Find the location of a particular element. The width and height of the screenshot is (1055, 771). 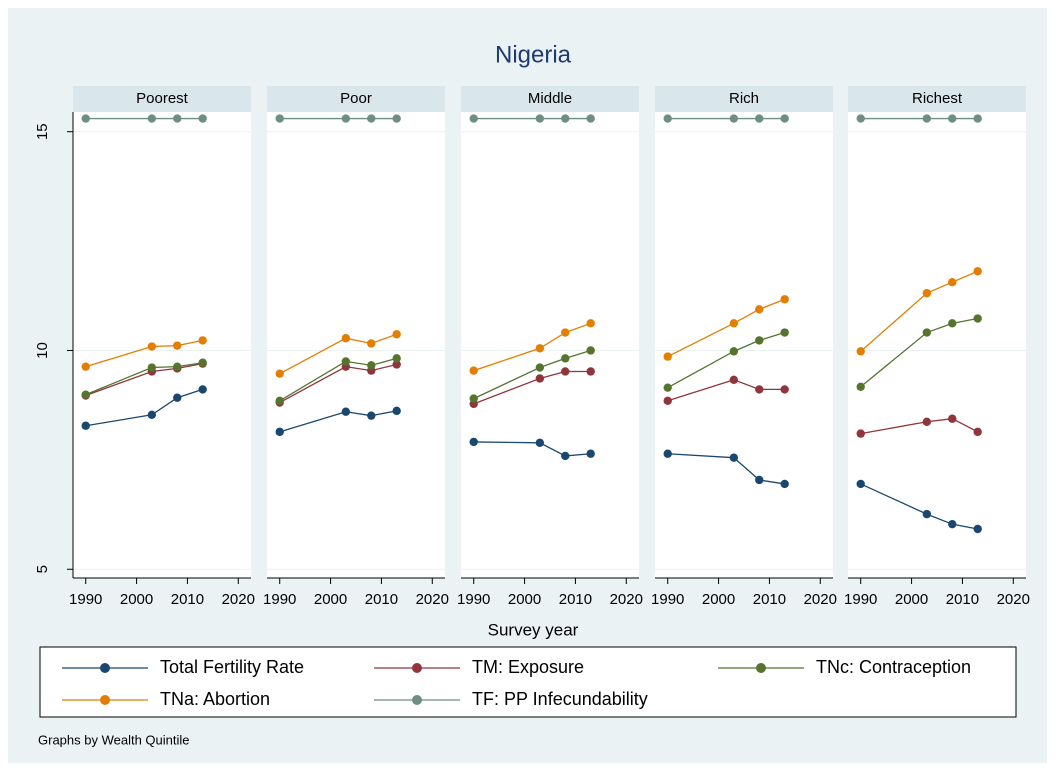

panel-title: Richest is located at coordinates (937, 98).